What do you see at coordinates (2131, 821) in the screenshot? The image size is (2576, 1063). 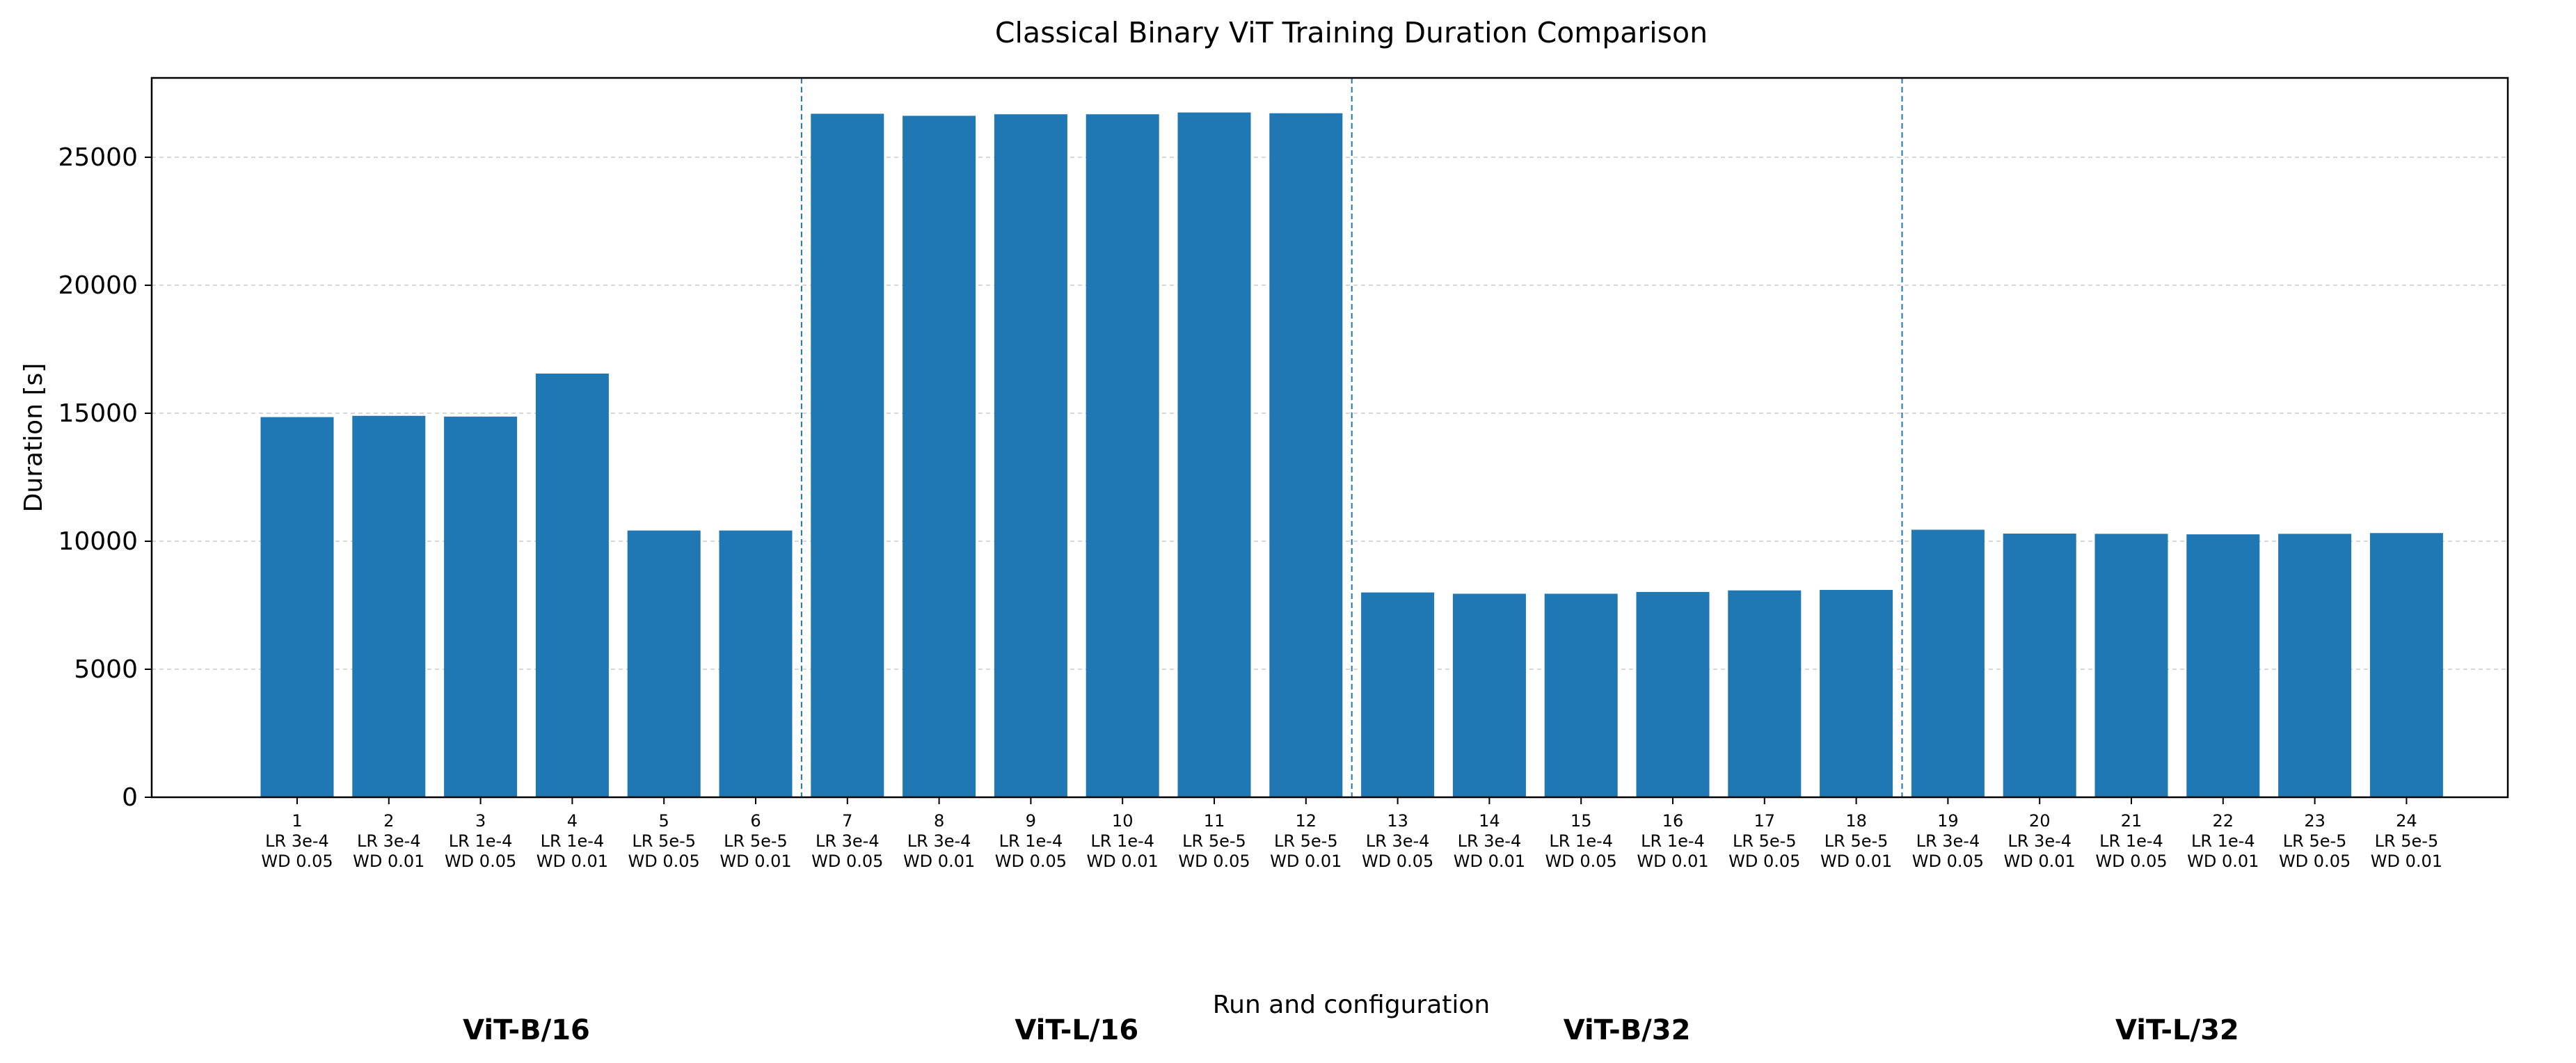 I see `x-tick-label: 21` at bounding box center [2131, 821].